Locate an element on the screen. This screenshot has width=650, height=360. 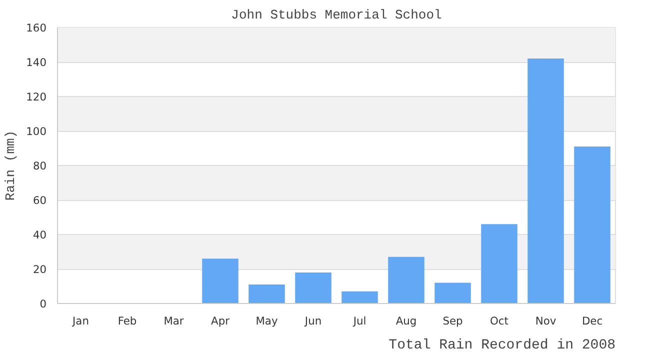
x-tick-label: May is located at coordinates (267, 321).